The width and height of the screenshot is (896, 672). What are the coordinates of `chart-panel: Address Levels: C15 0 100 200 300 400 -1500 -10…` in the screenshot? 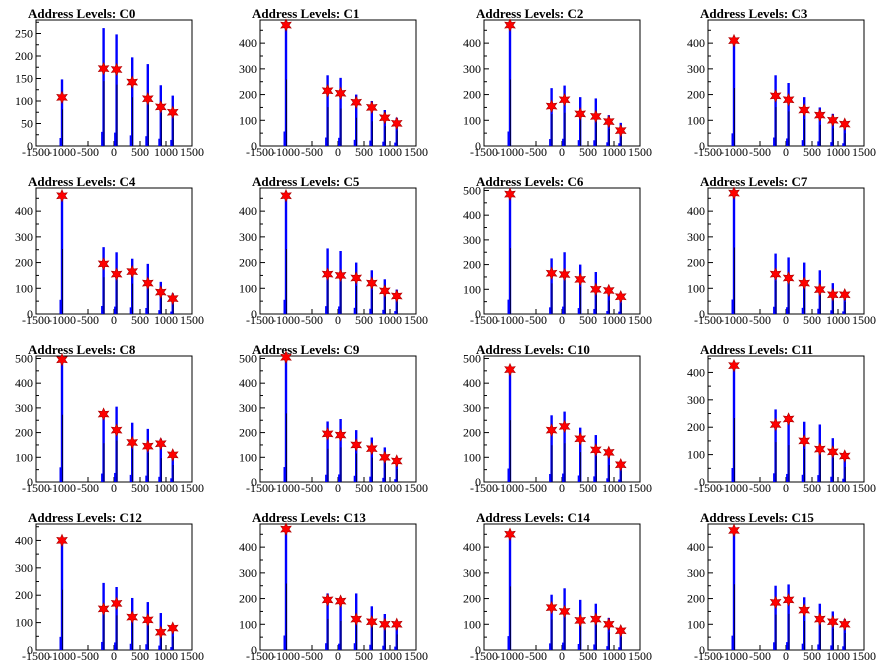 It's located at (784, 588).